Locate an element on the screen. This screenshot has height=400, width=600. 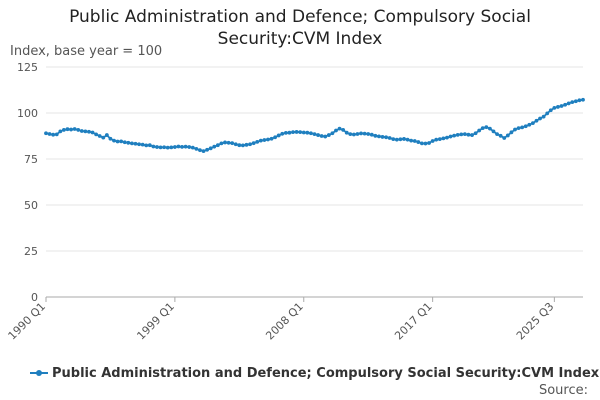
y-tick-label: 0 is located at coordinates (34, 297).